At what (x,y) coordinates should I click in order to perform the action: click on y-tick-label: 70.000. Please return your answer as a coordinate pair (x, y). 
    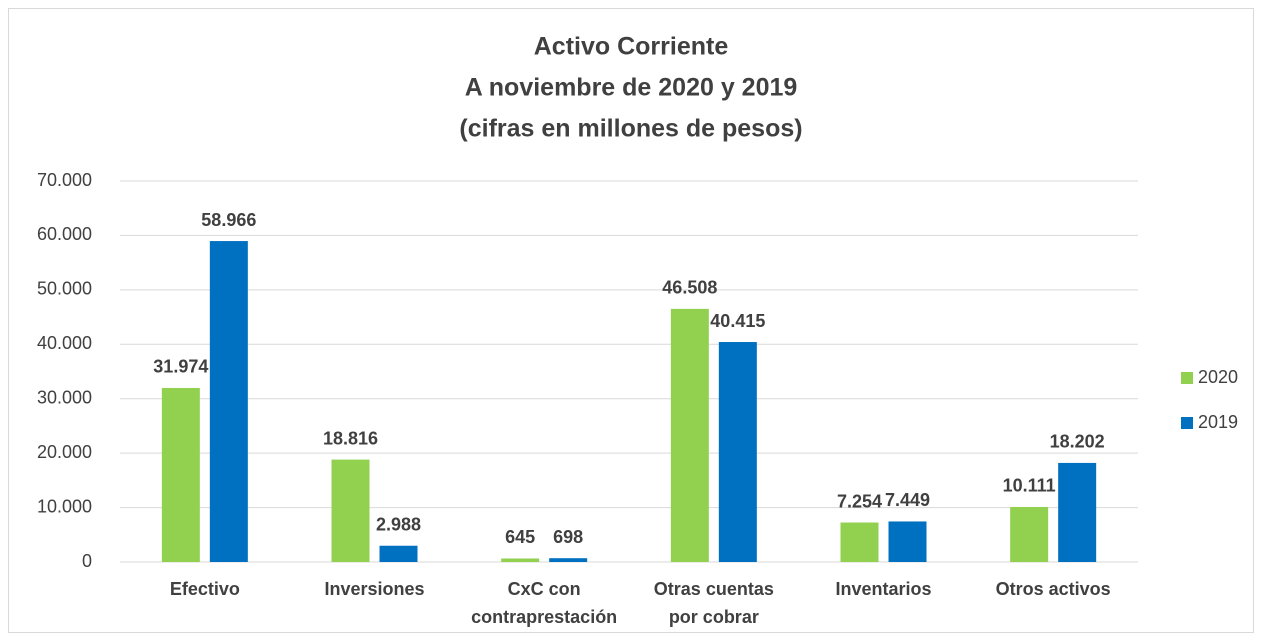
    Looking at the image, I should click on (64, 180).